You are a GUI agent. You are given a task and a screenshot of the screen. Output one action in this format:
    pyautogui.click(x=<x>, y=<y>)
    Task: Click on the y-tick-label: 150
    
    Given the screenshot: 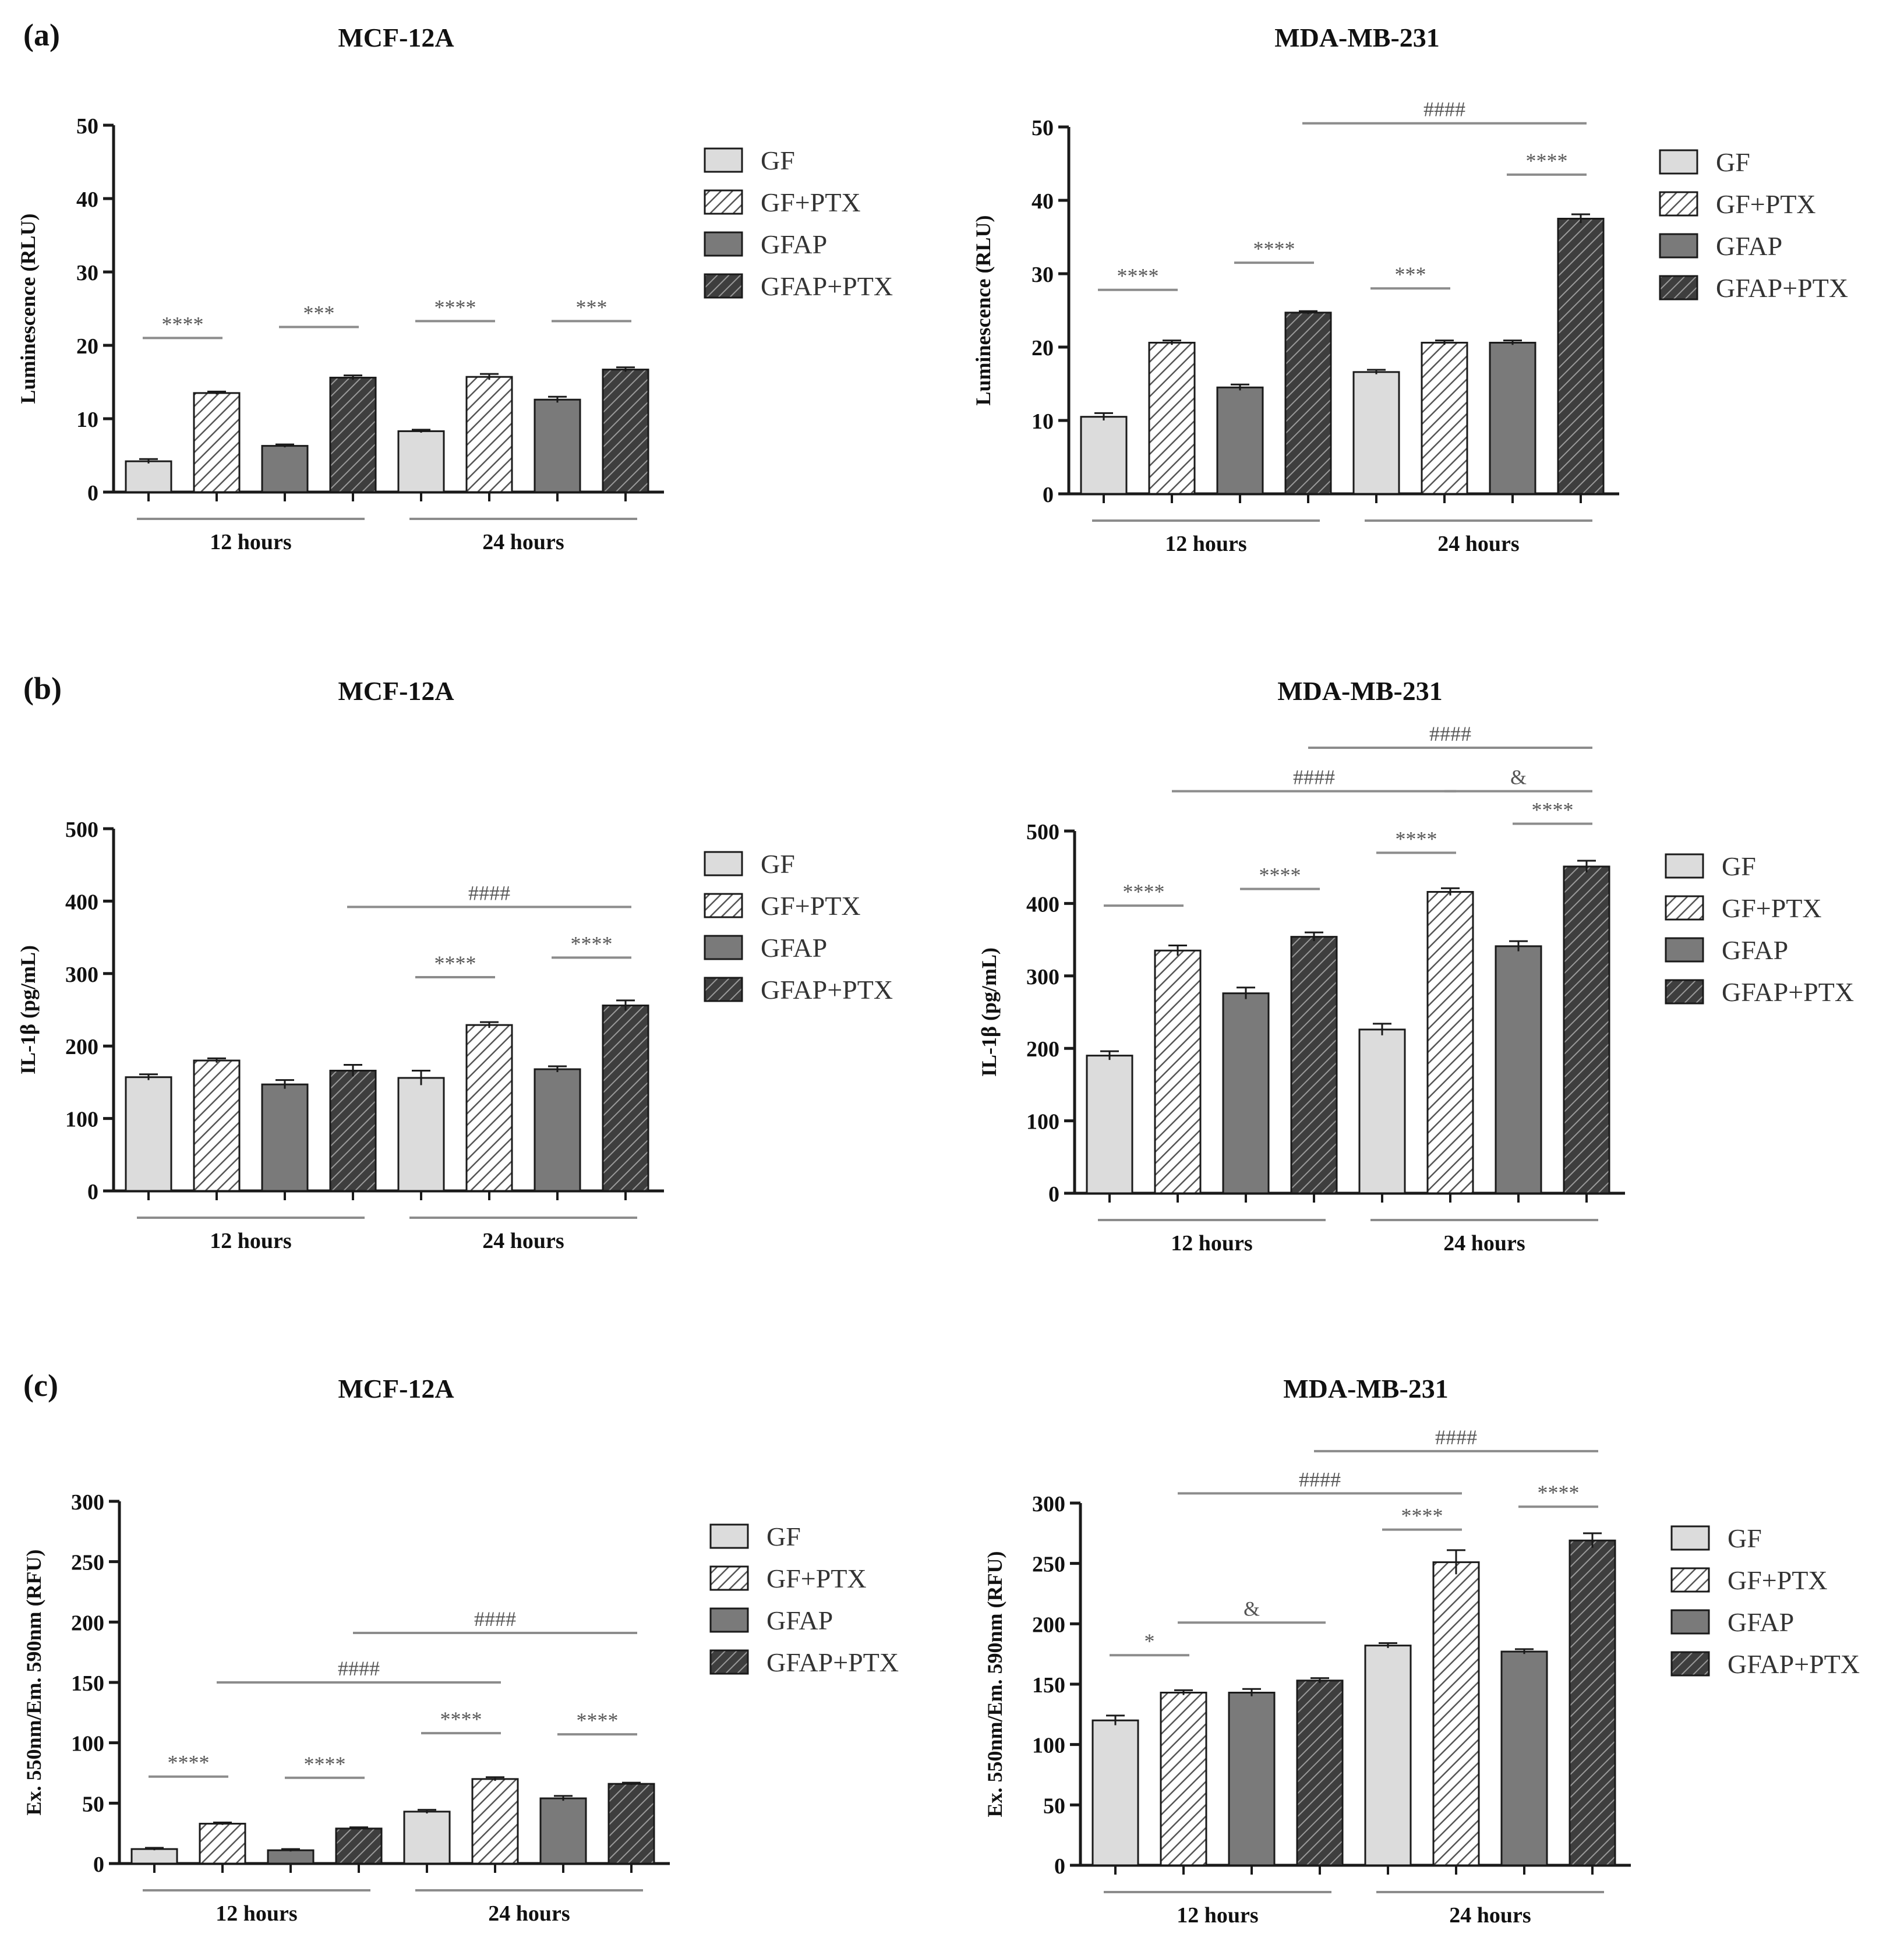 What is the action you would take?
    pyautogui.click(x=87, y=1683)
    